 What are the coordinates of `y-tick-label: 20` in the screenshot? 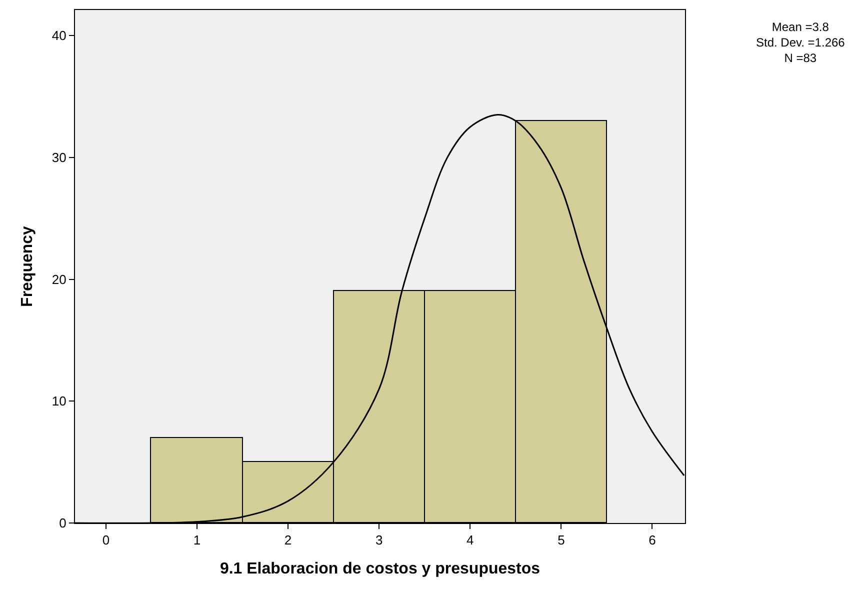 It's located at (59, 279).